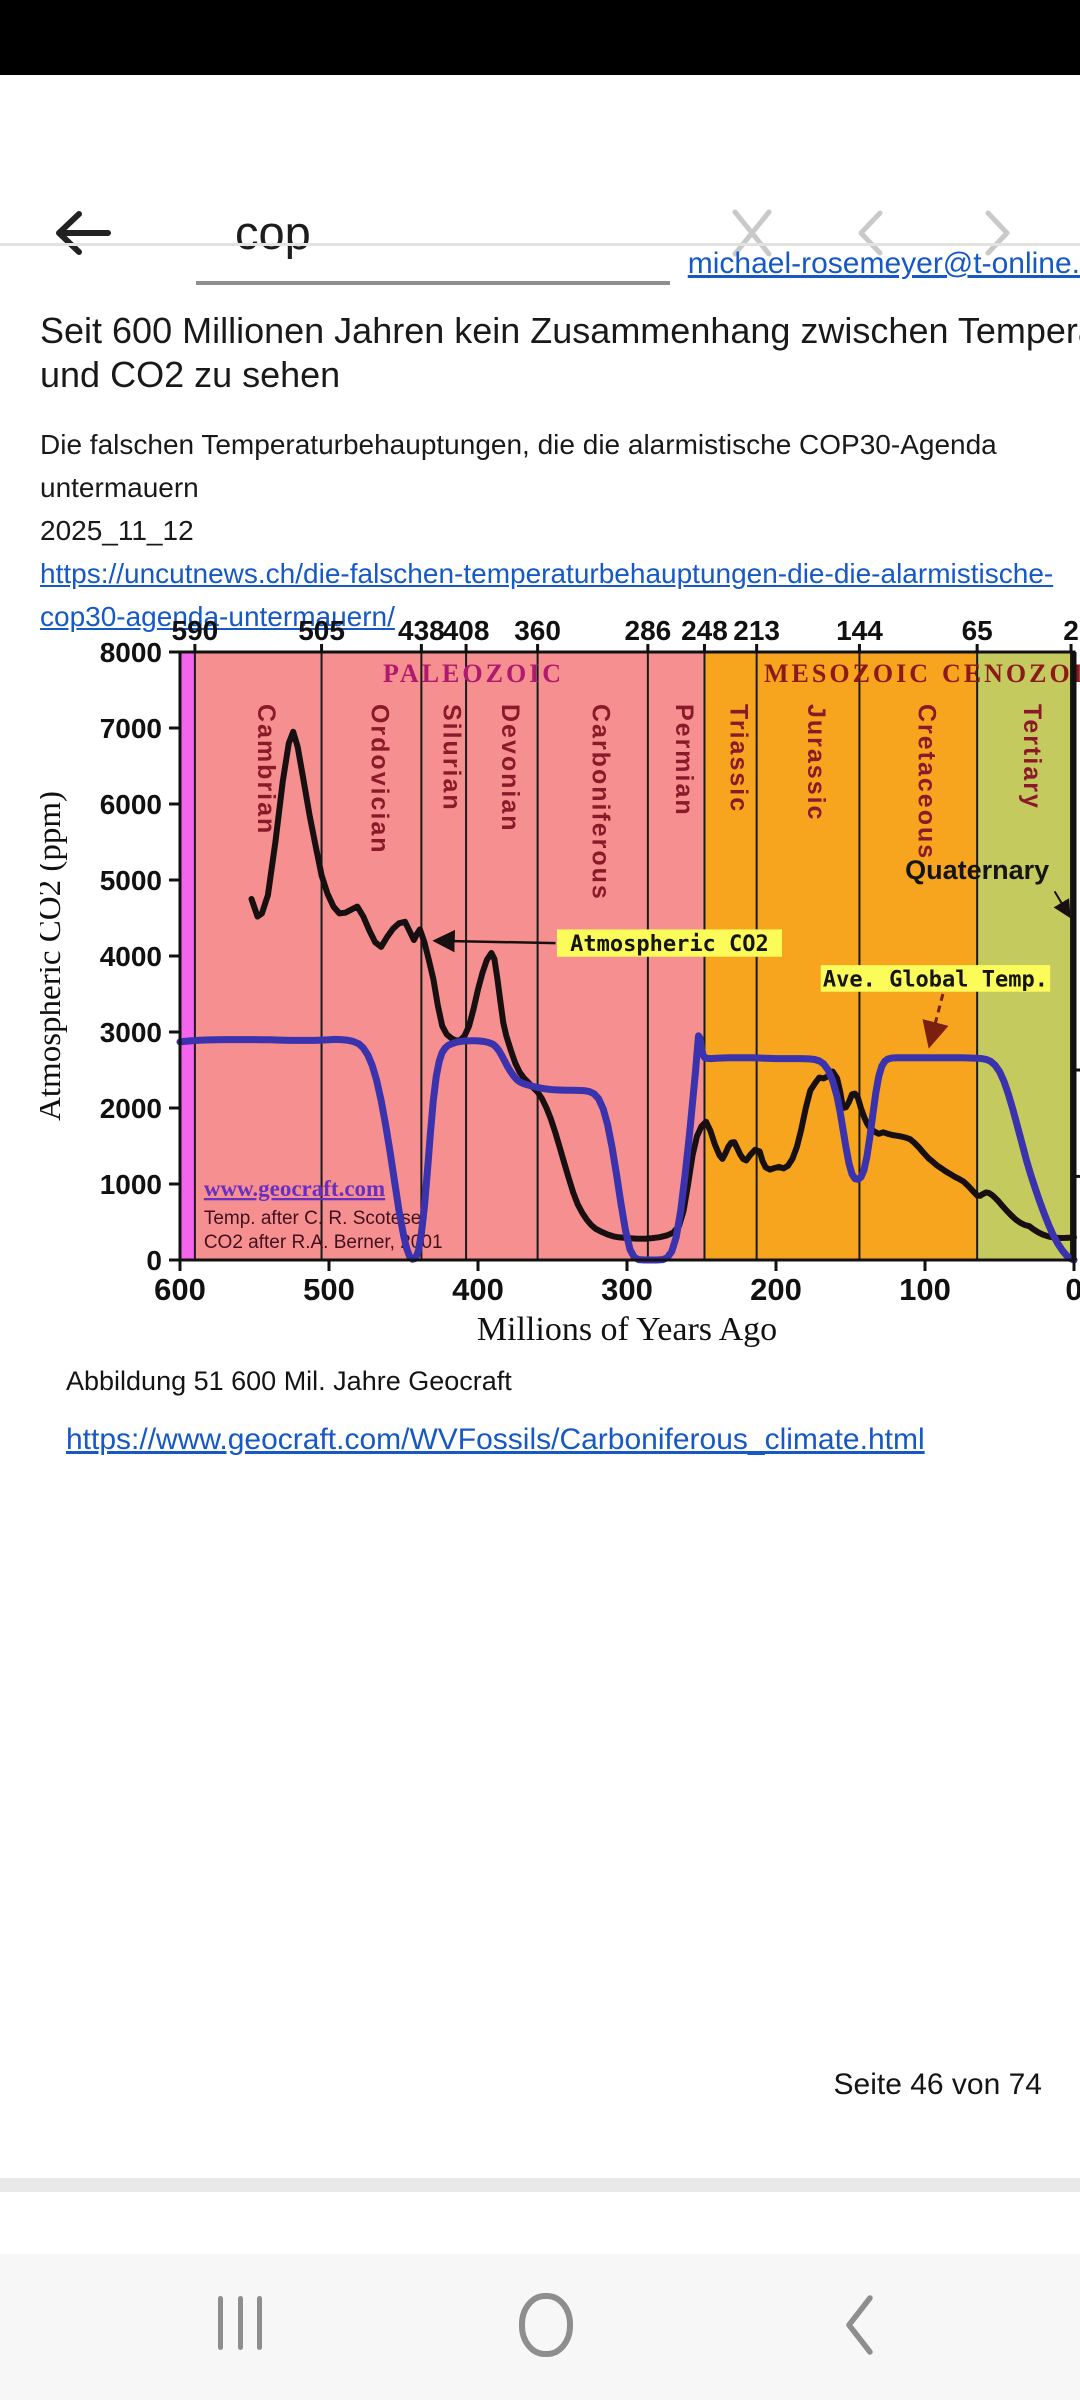  I want to click on quaternary-label: Quaternary, so click(977, 870).